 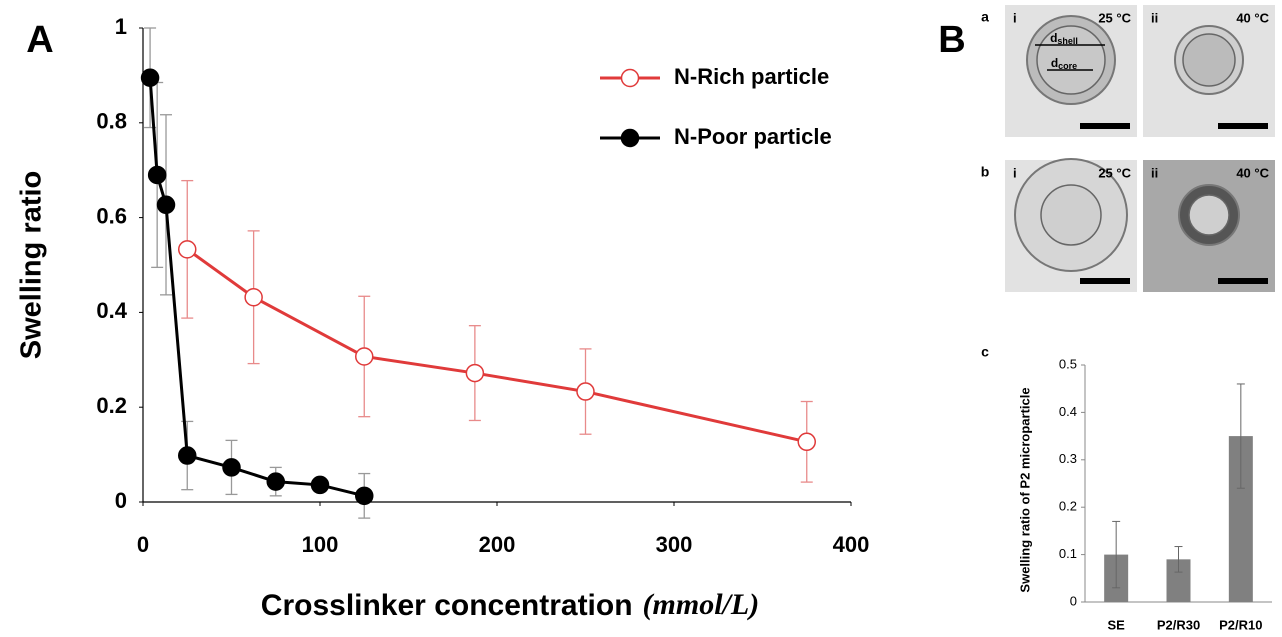 What do you see at coordinates (121, 26) in the screenshot?
I see `y-tick-label: 1` at bounding box center [121, 26].